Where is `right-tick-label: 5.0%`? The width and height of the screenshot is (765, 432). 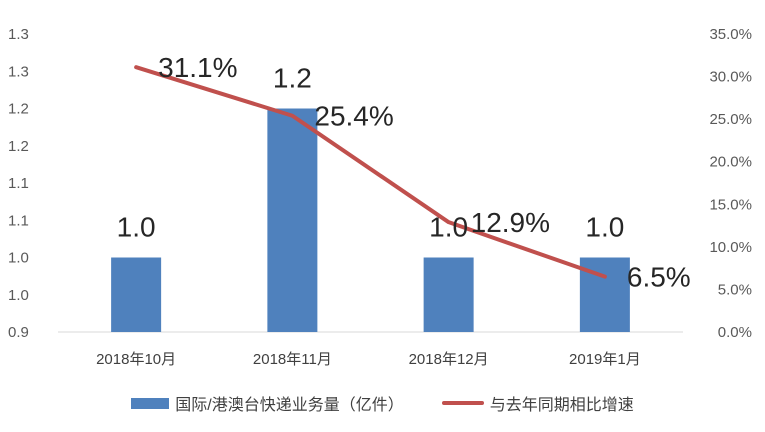 right-tick-label: 5.0% is located at coordinates (735, 289).